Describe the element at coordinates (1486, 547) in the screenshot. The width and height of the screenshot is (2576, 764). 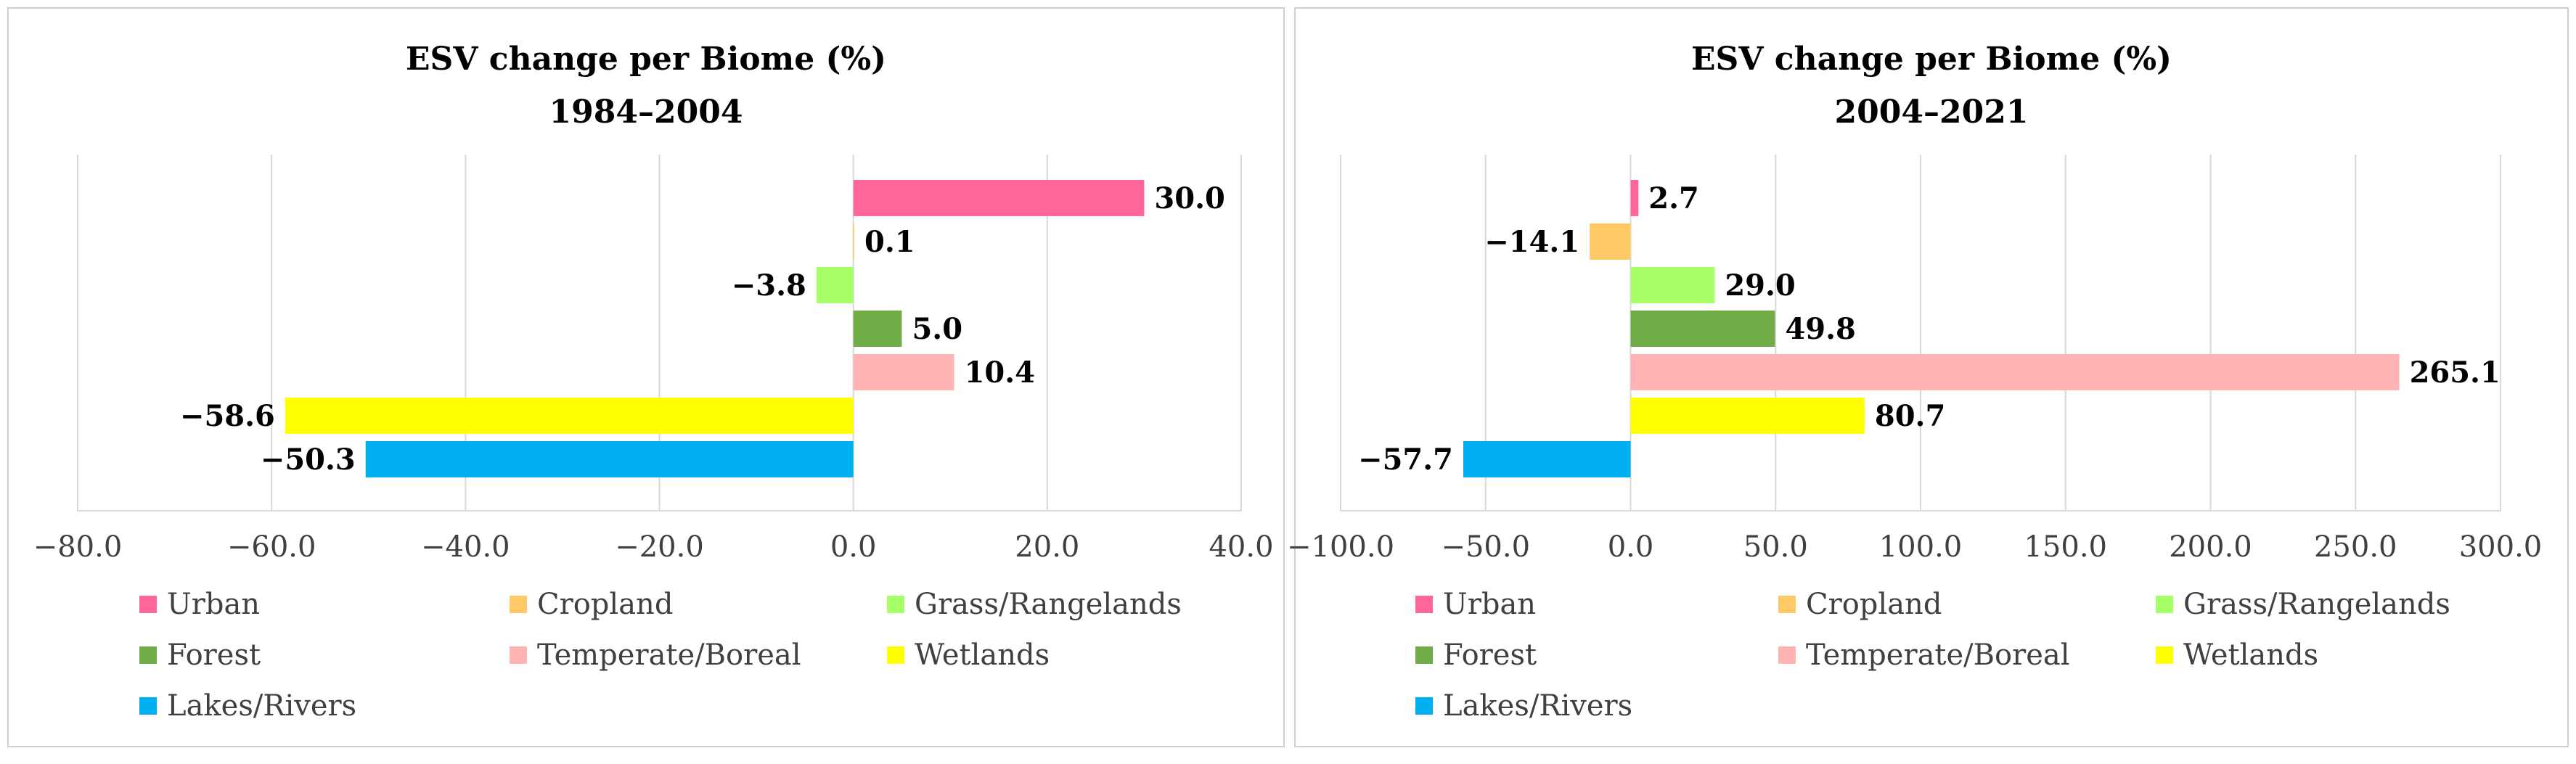
I see `x-tick-label: −50.0` at that location.